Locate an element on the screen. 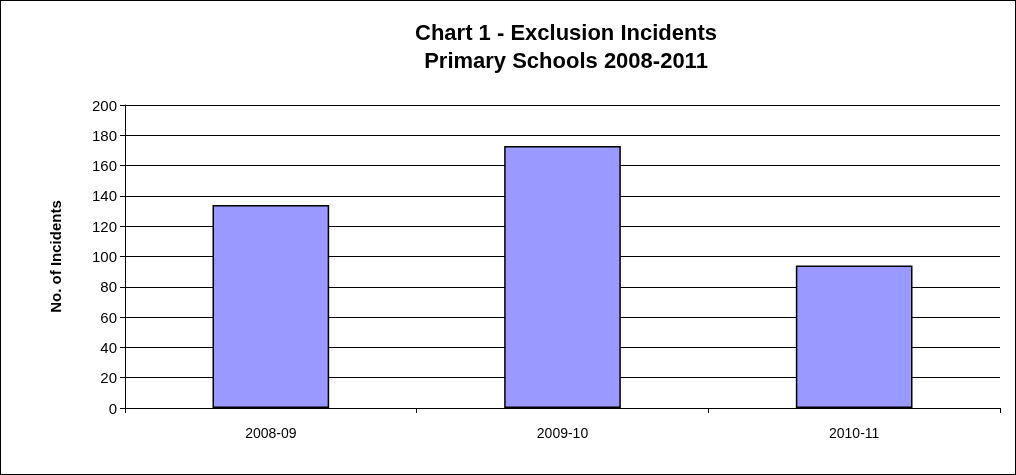 Image resolution: width=1016 pixels, height=475 pixels. x-tick-label: 2008-09 is located at coordinates (271, 433).